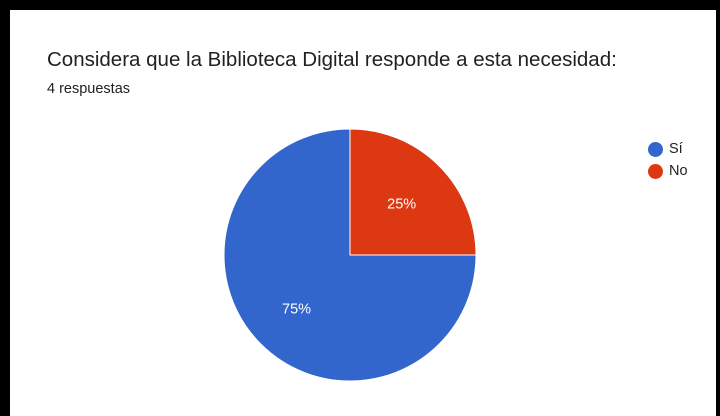 This screenshot has width=720, height=416. Describe the element at coordinates (655, 171) in the screenshot. I see `legend-swatch-no` at that location.